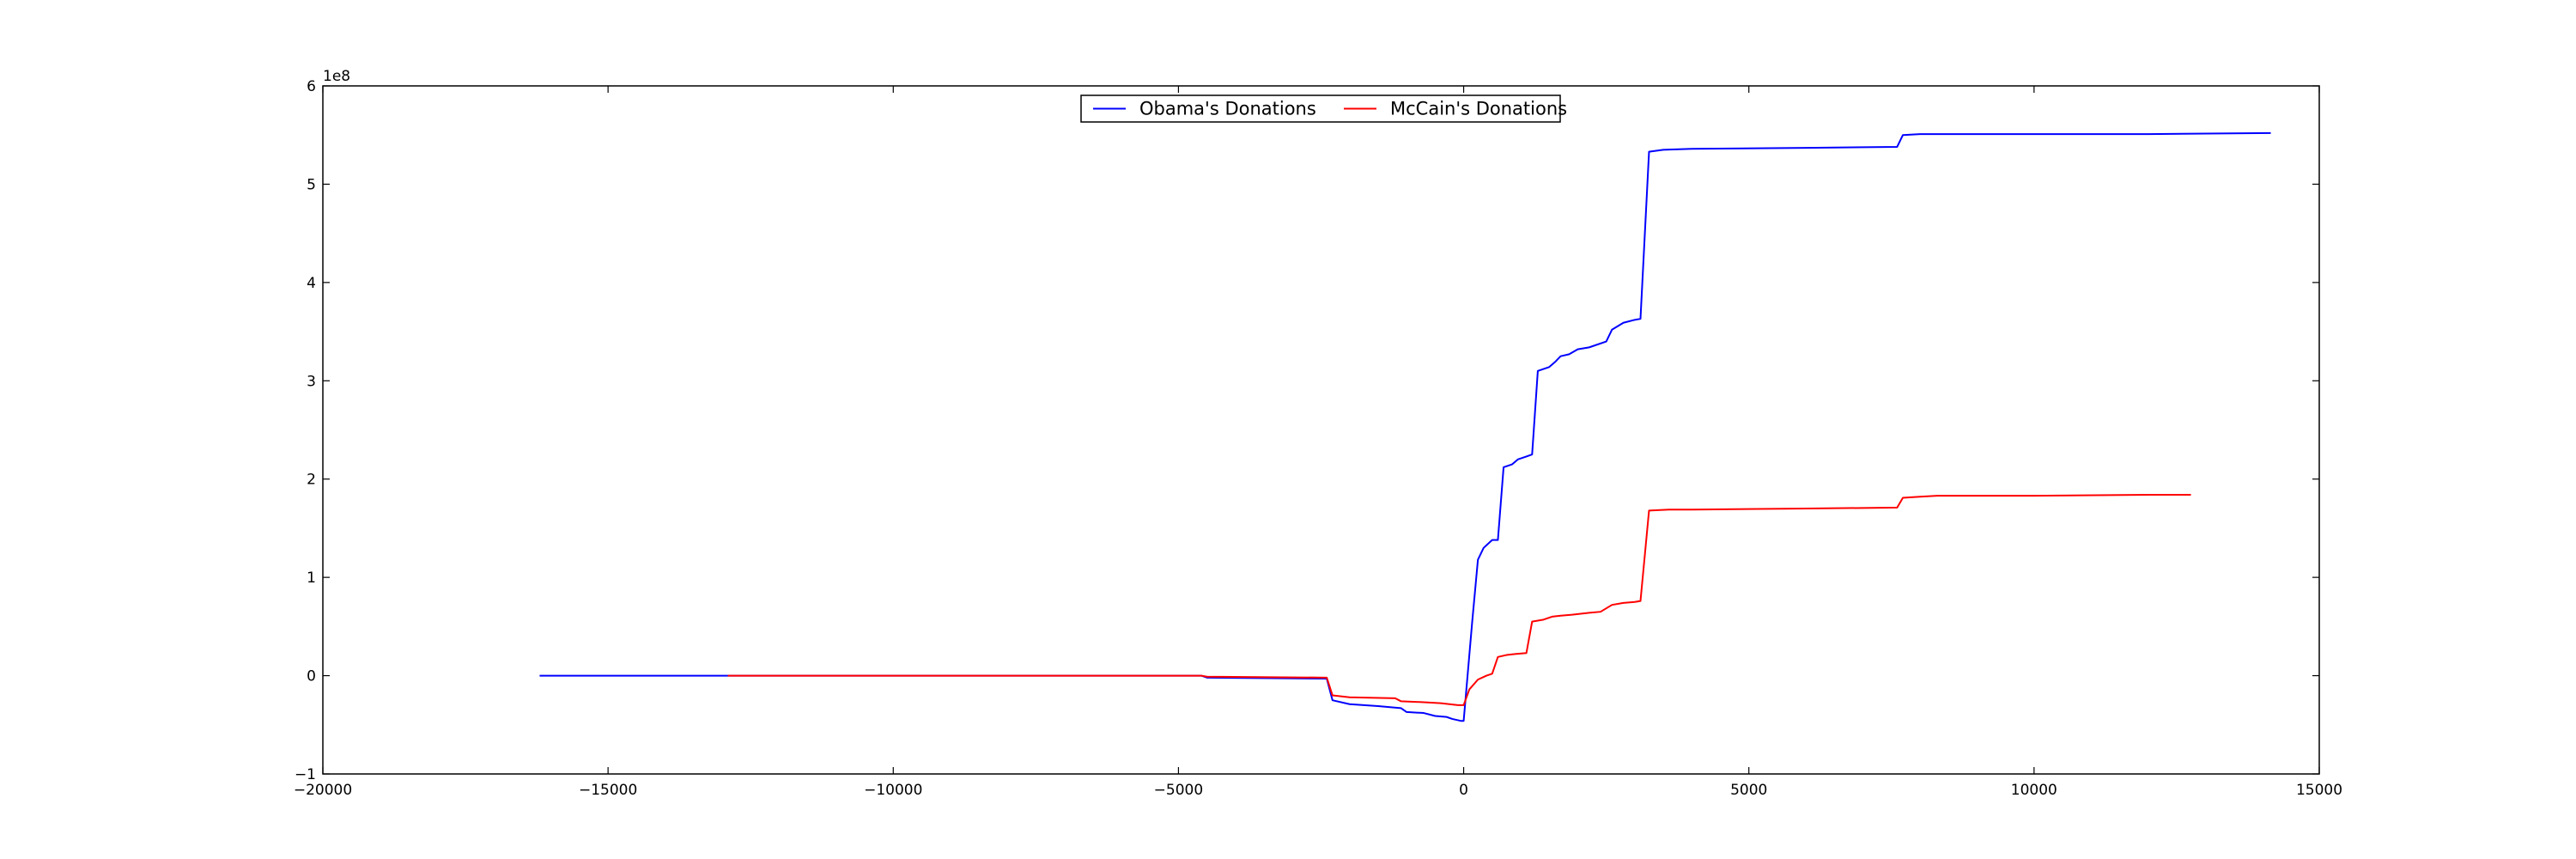  What do you see at coordinates (1179, 791) in the screenshot?
I see `x-tick-label: −5000` at bounding box center [1179, 791].